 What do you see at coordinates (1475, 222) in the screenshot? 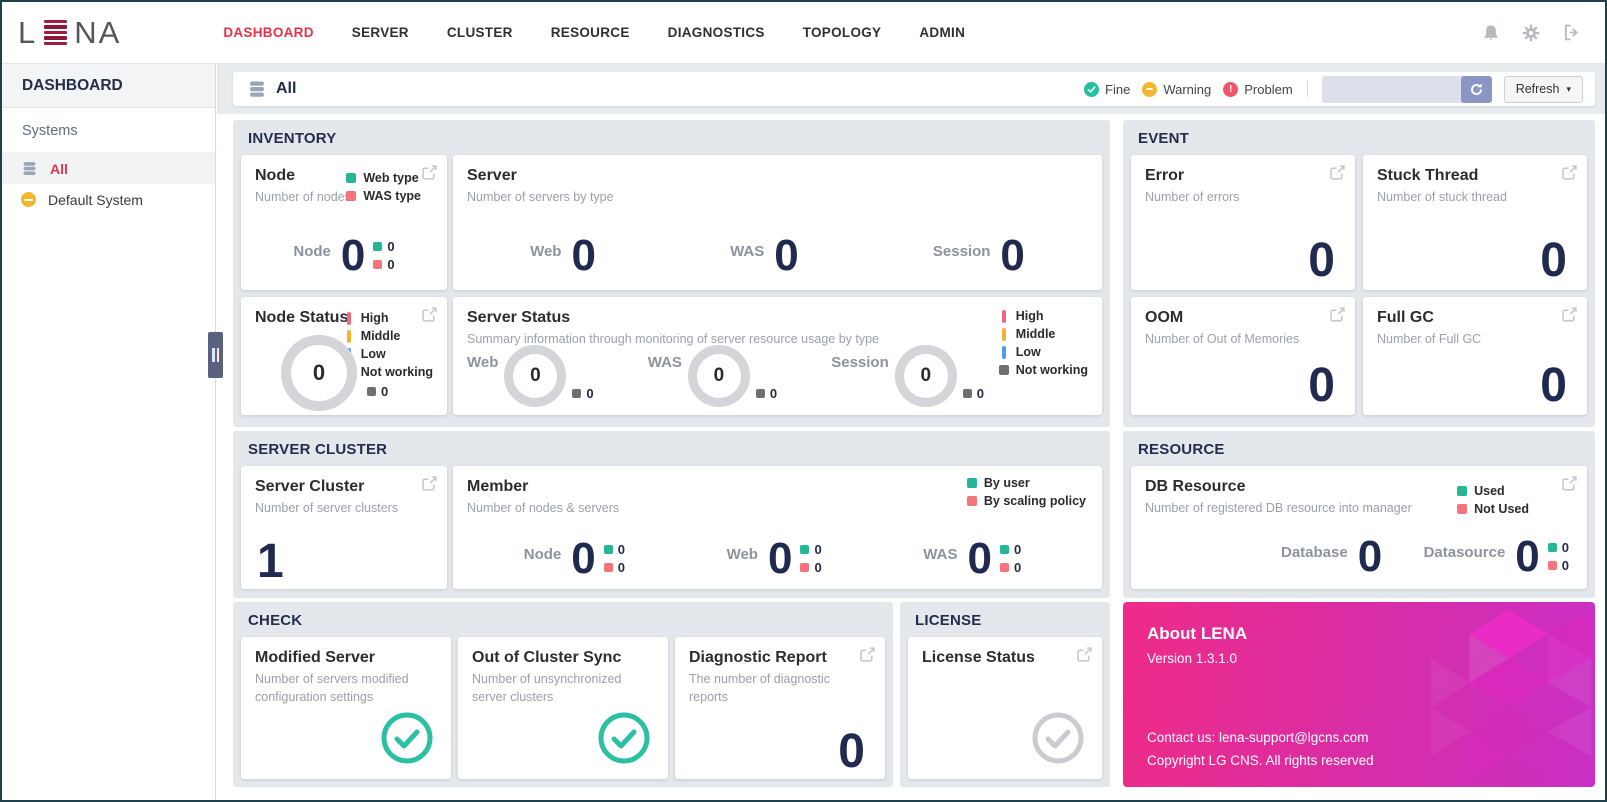
I see `card-stuck-thread: Stuck Thread Number of stuck thread 0` at bounding box center [1475, 222].